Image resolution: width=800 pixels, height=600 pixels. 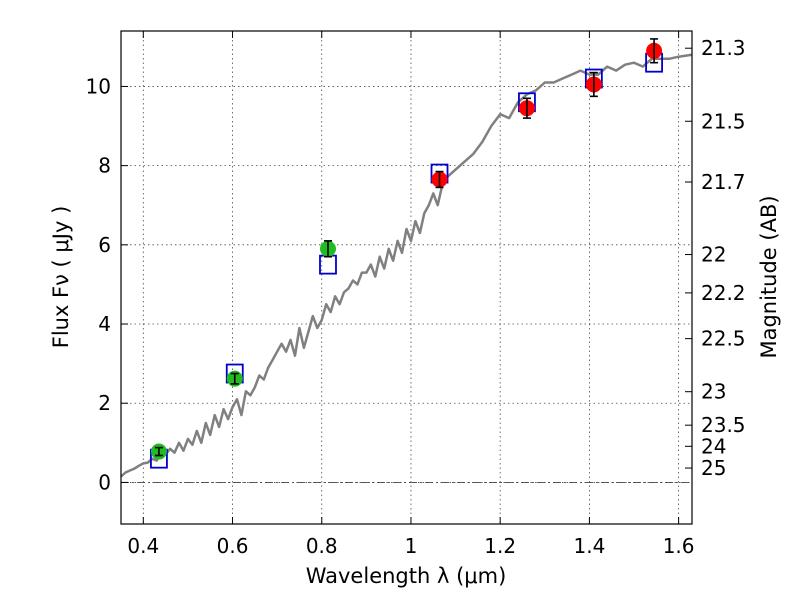 What do you see at coordinates (713, 392) in the screenshot?
I see `mag-tick-label-6: 23` at bounding box center [713, 392].